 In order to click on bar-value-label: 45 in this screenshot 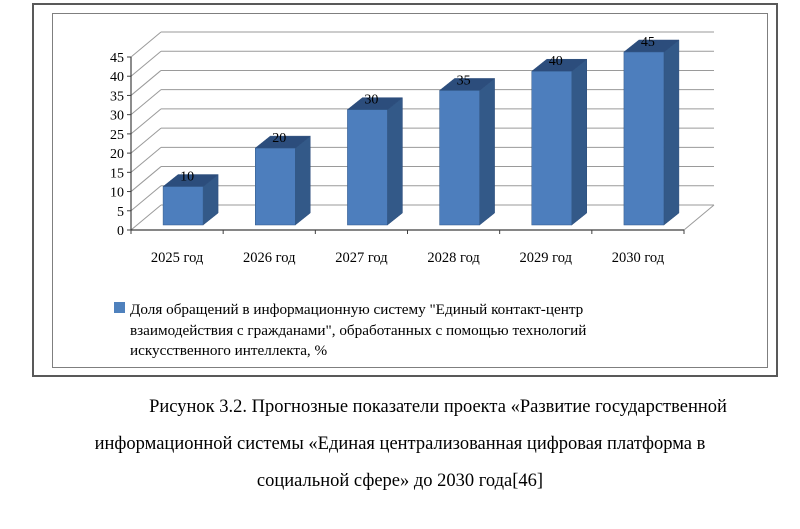, I will do `click(648, 42)`.